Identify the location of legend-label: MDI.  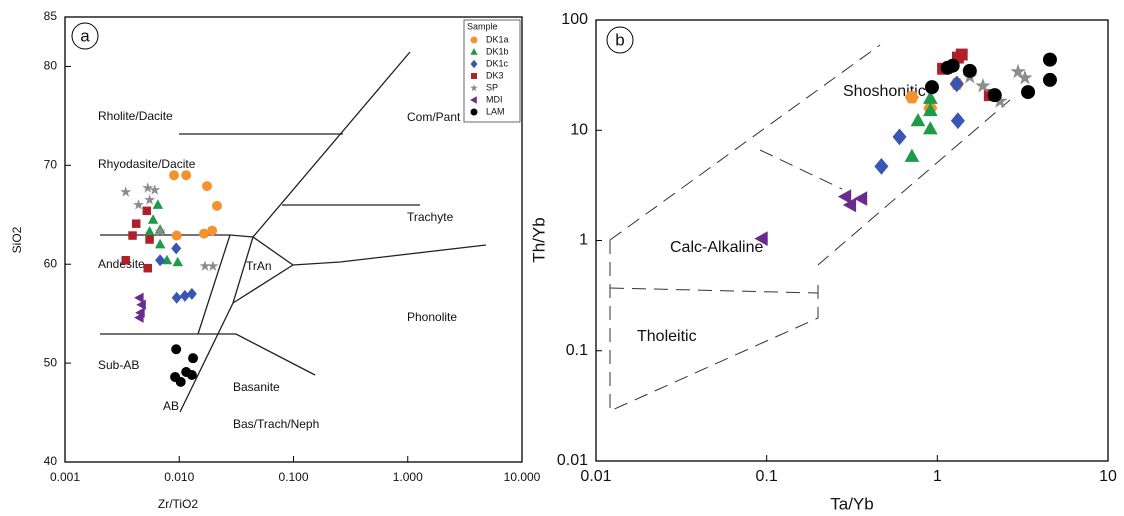
(494, 99).